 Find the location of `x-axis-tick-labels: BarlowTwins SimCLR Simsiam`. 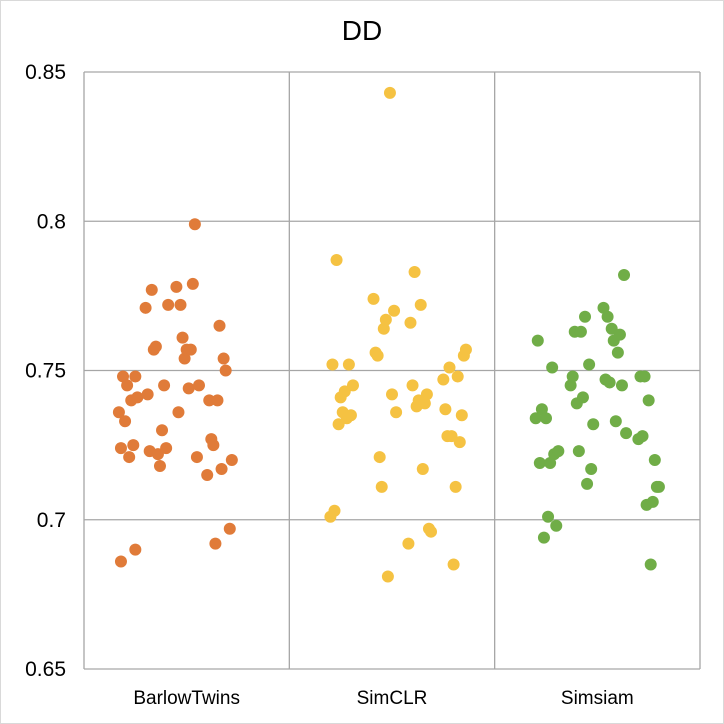

x-axis-tick-labels: BarlowTwins SimCLR Simsiam is located at coordinates (383, 698).